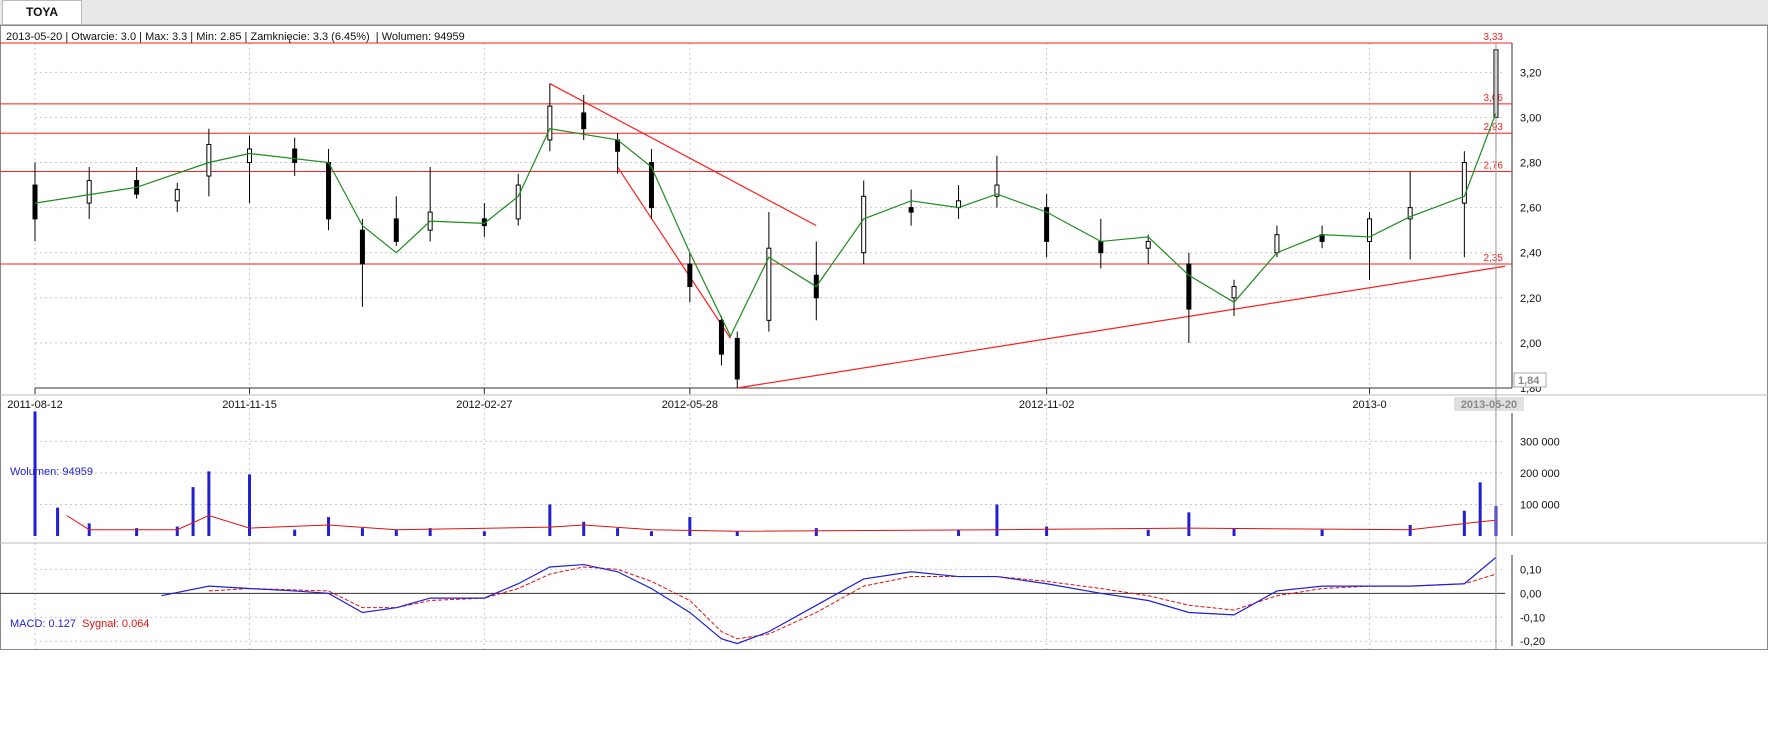 The image size is (1768, 736). I want to click on info-min: Min: 2.85, so click(219, 37).